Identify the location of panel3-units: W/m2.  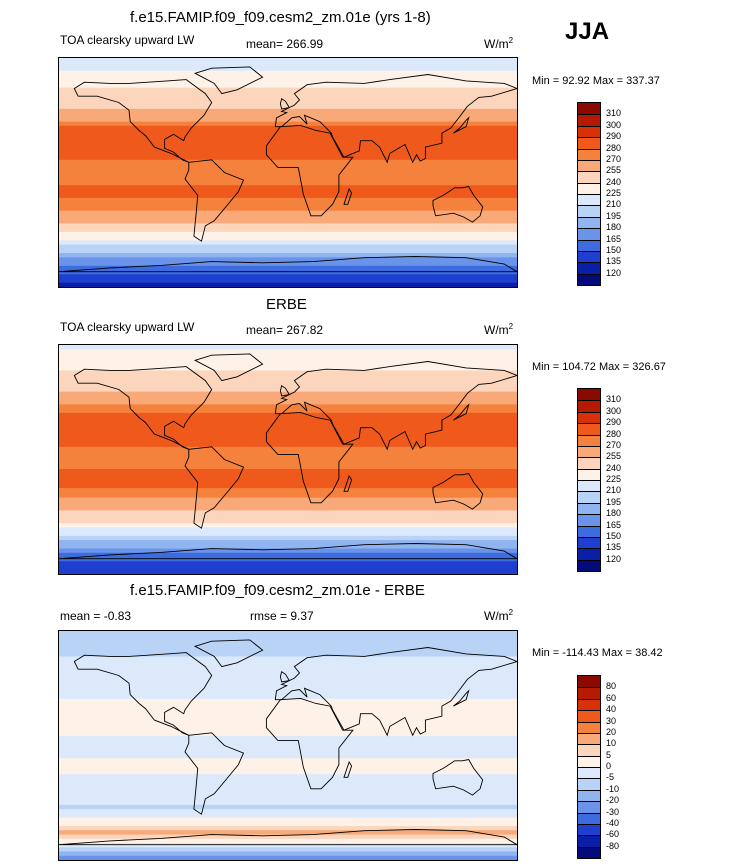
(499, 616).